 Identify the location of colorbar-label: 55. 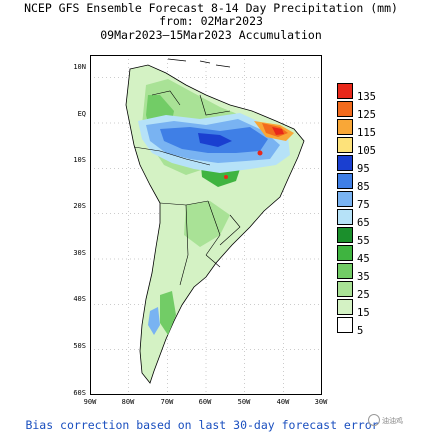
(363, 241).